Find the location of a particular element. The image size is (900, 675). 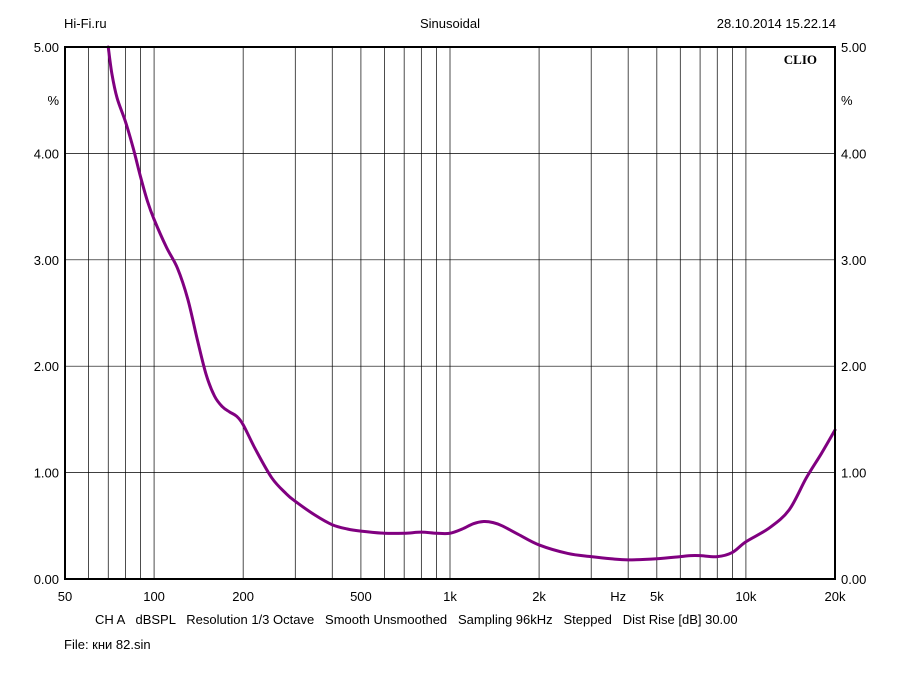

header-app-name: Hi-Fi.ru is located at coordinates (85, 23).